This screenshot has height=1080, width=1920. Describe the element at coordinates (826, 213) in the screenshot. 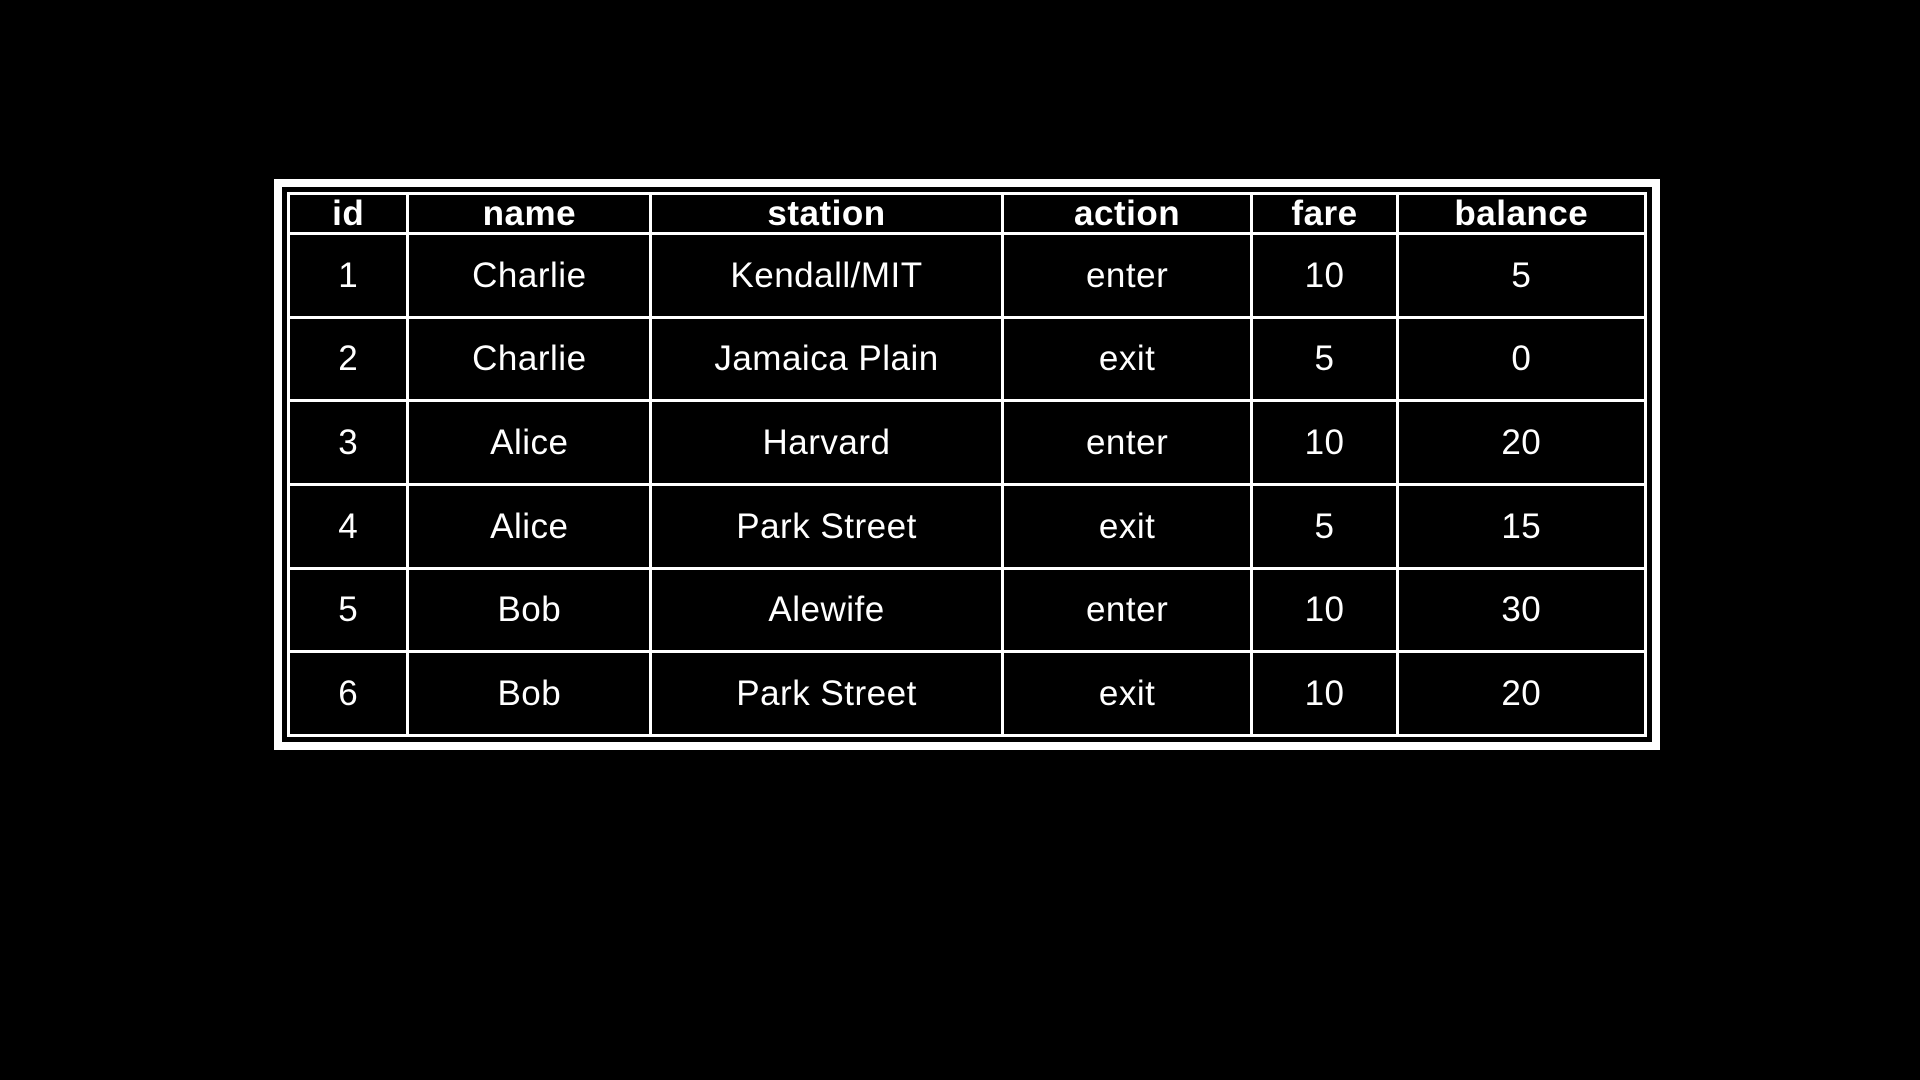

I see `column-header-station: station` at that location.